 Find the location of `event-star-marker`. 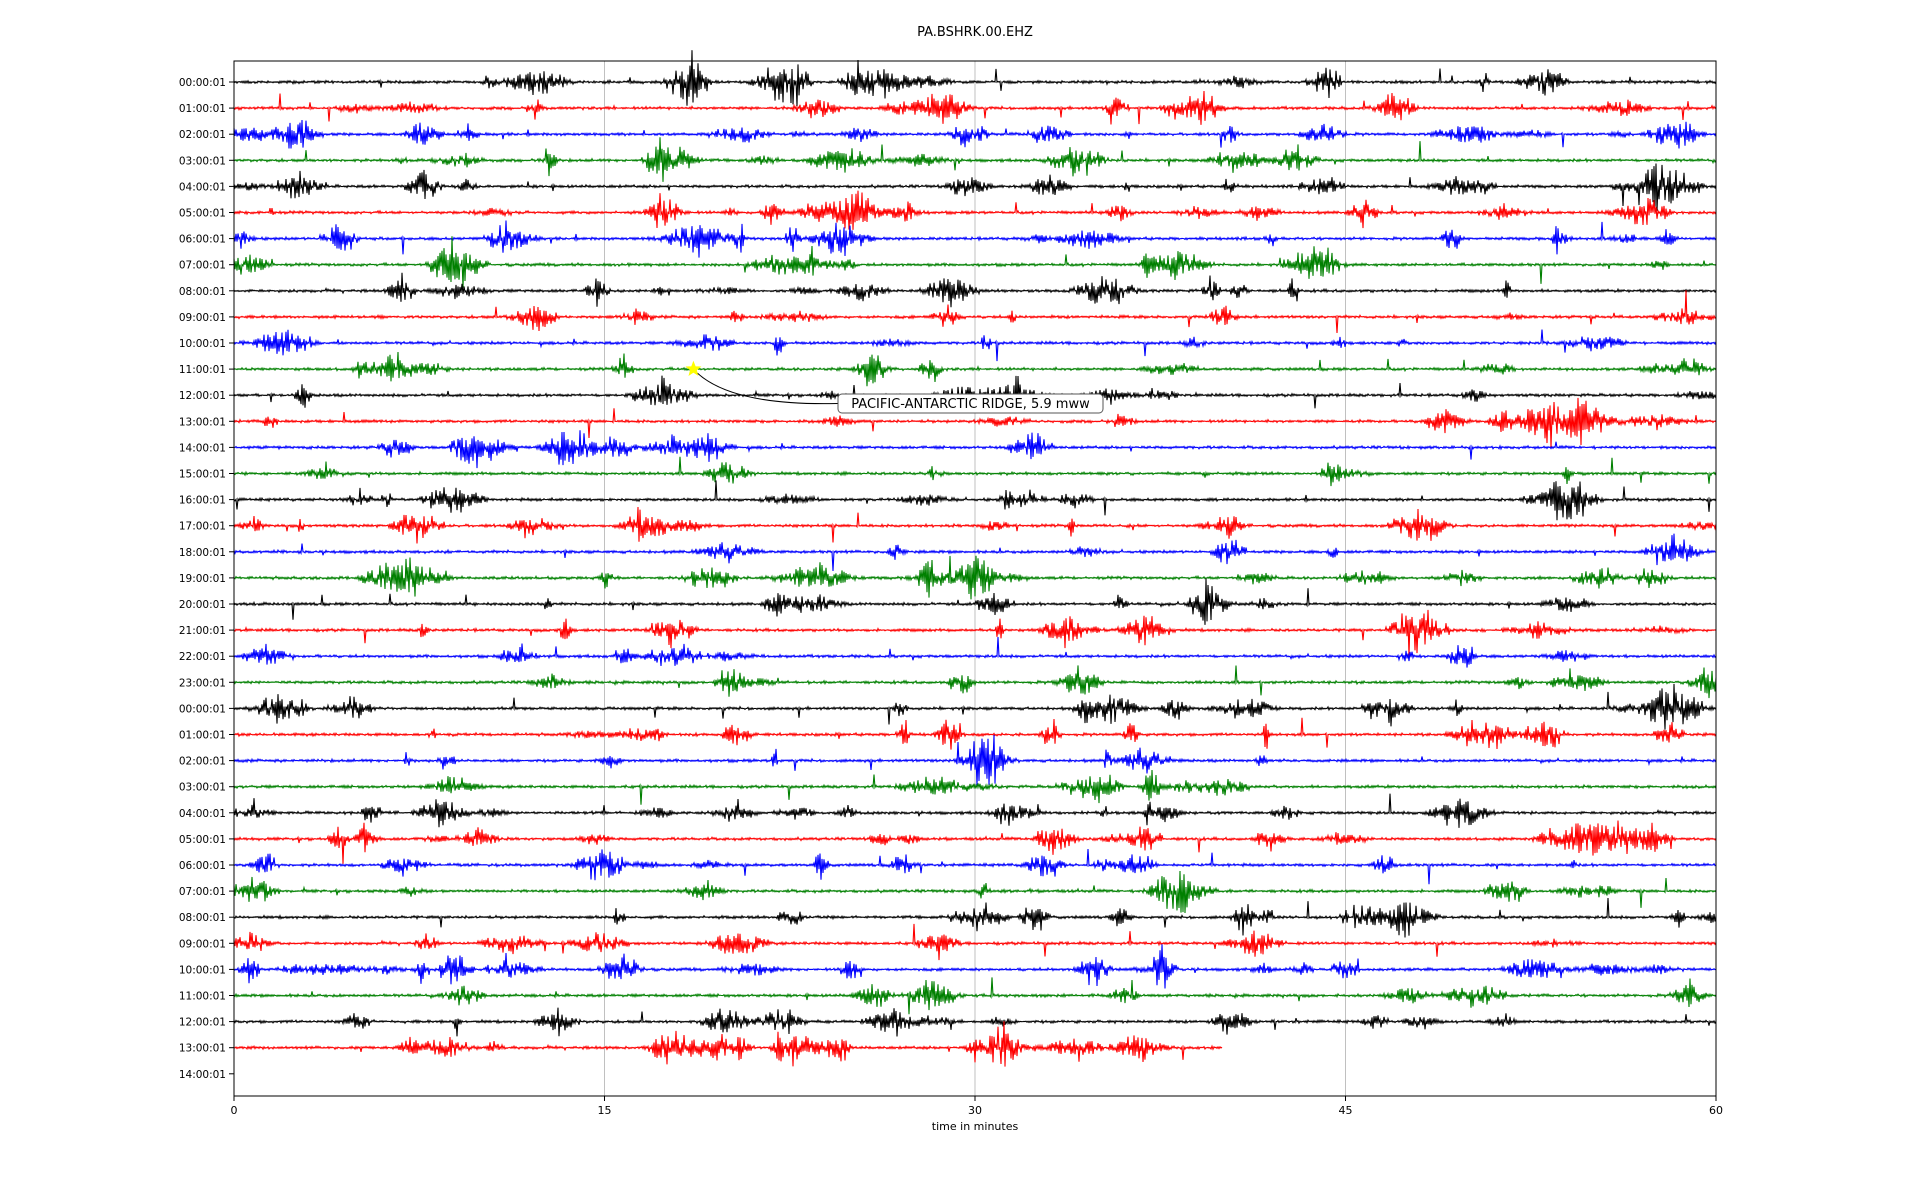

event-star-marker is located at coordinates (693, 368).